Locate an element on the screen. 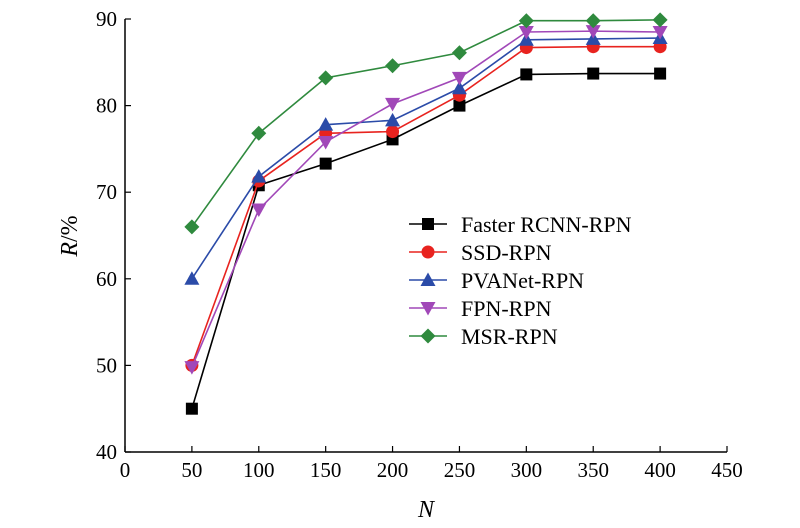  x-tick-label: 200 is located at coordinates (393, 470).